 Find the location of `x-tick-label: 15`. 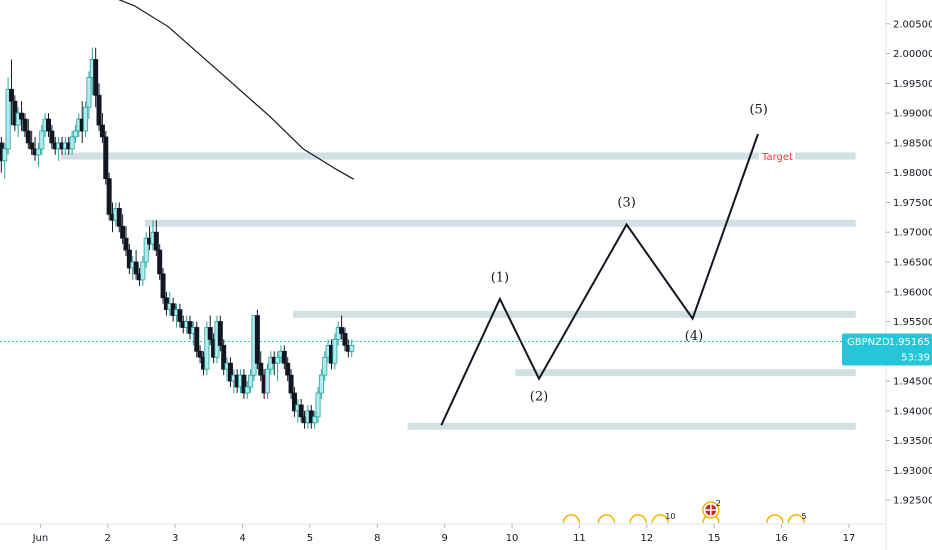

x-tick-label: 15 is located at coordinates (714, 538).